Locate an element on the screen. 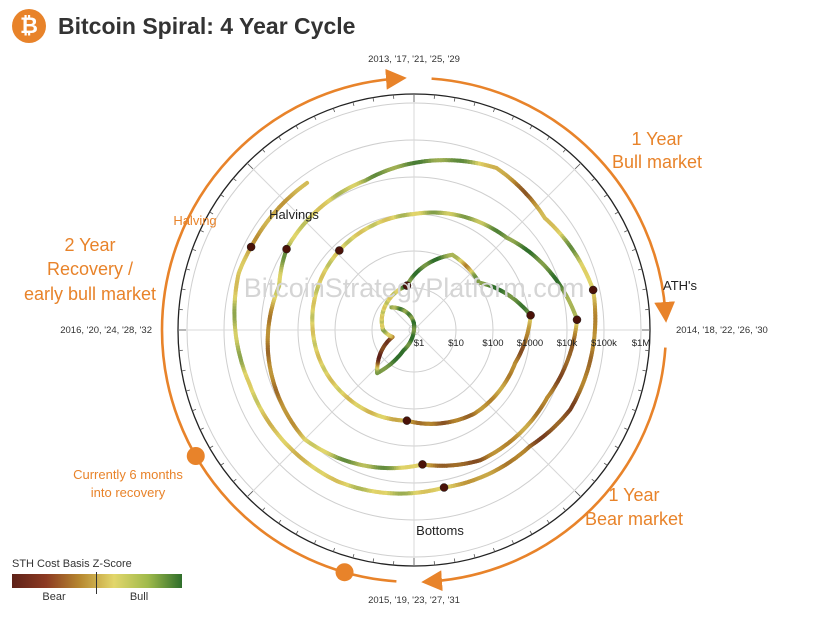  watermark: BitcoinStrategyPlatform.com is located at coordinates (414, 288).